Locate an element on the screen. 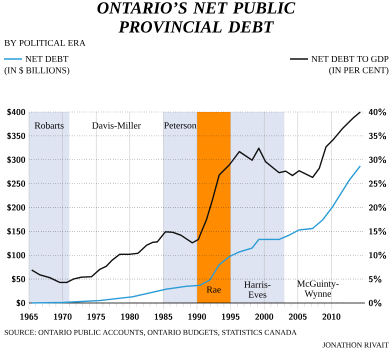 This screenshot has width=392, height=355. x-tick-label: 1975 is located at coordinates (96, 317).